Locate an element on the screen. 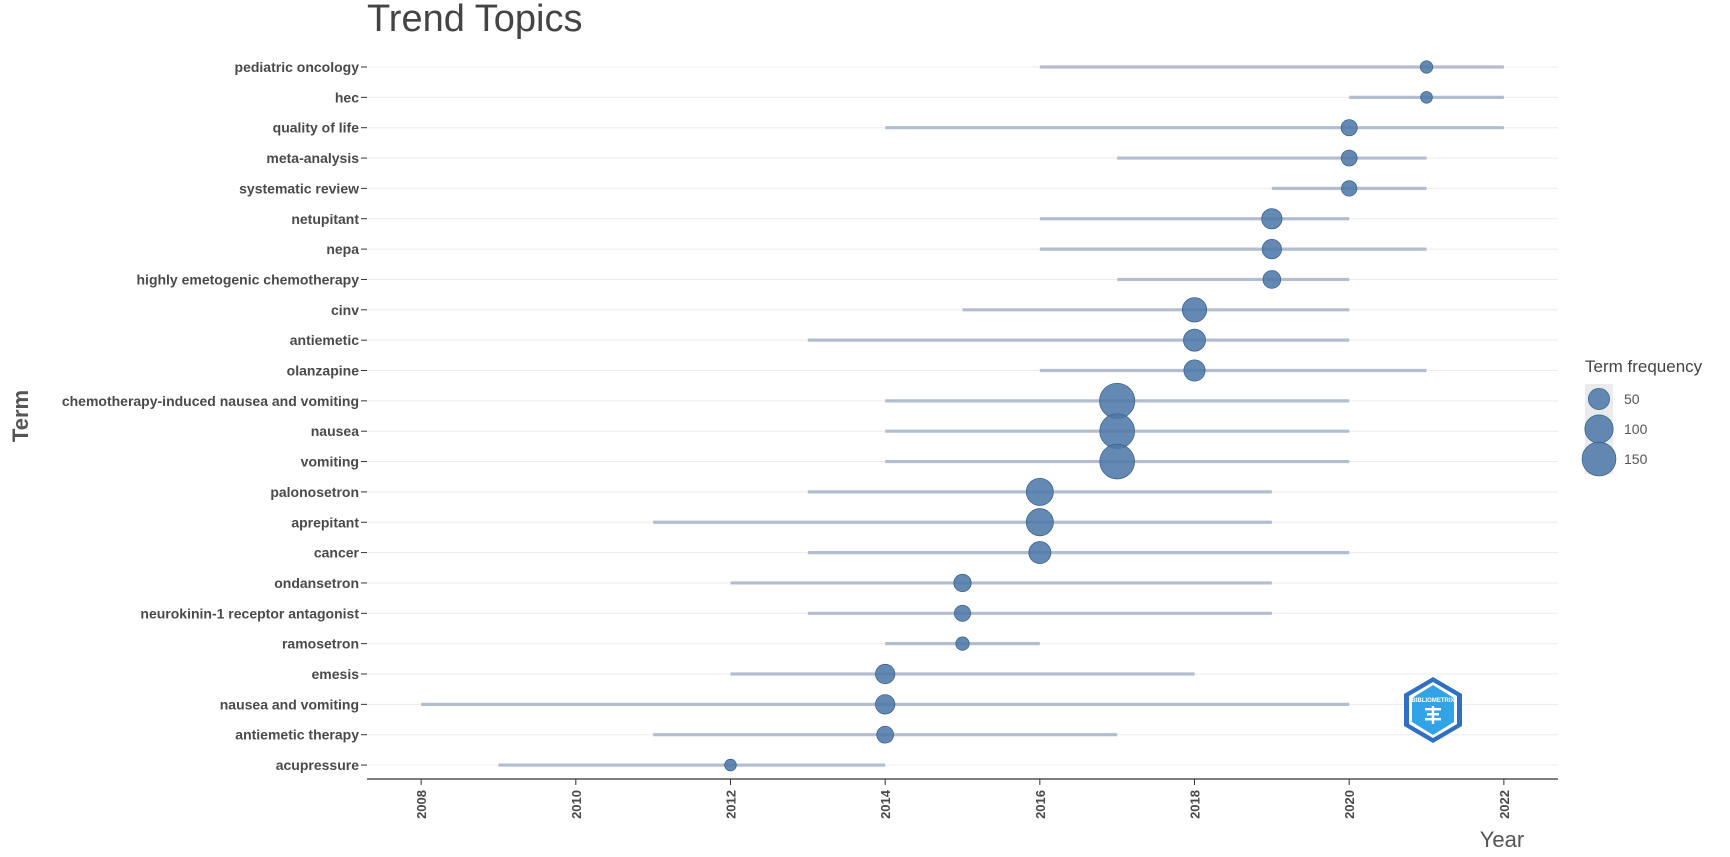  term-label: vomiting is located at coordinates (330, 462).